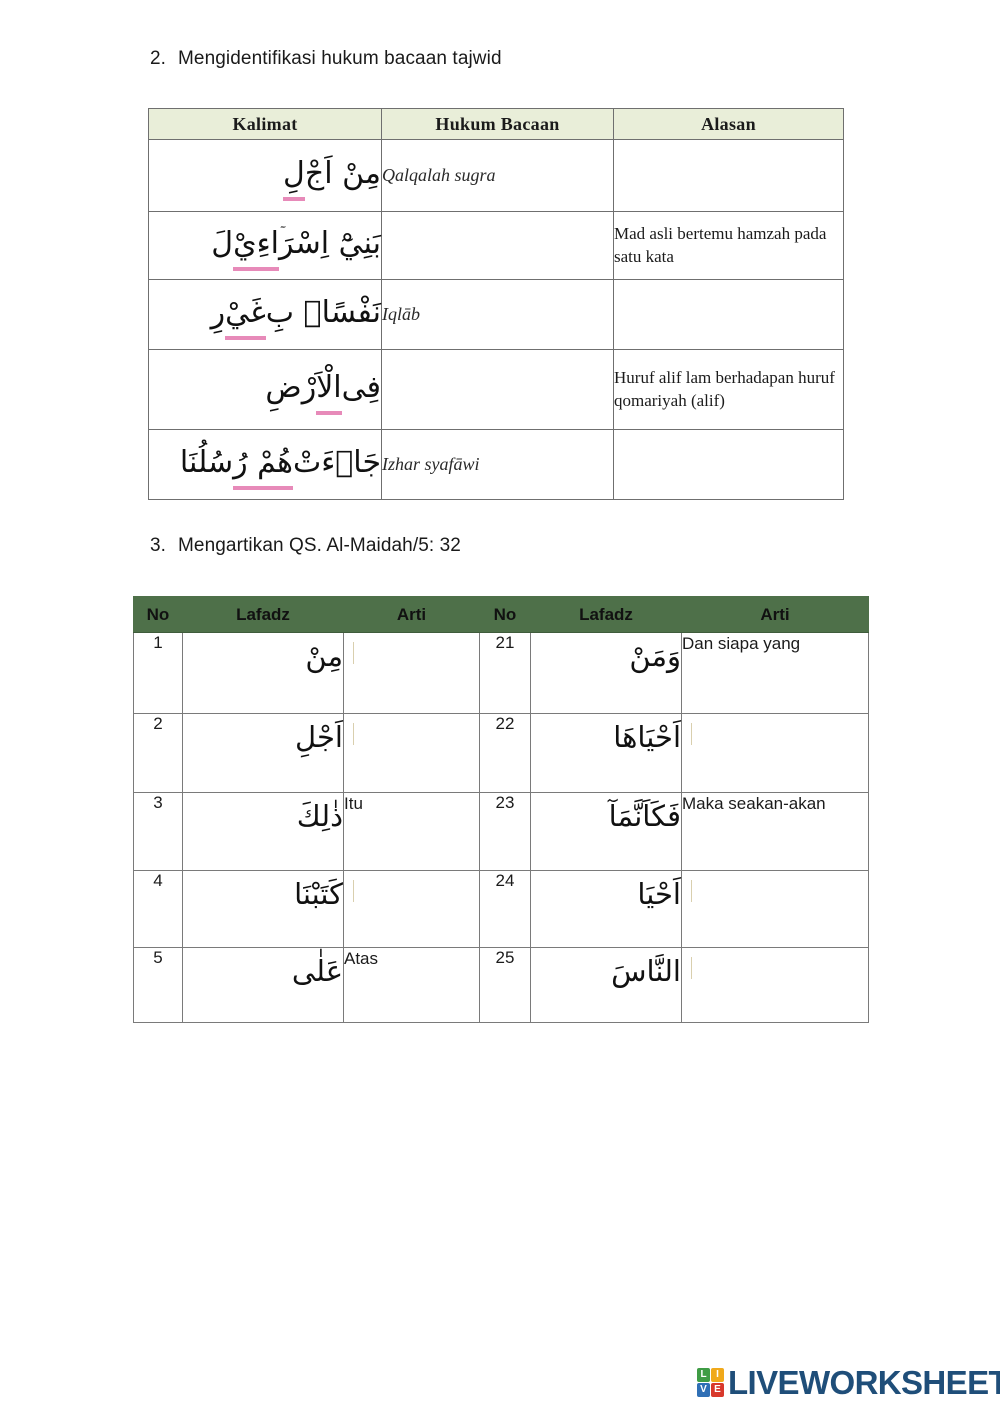 This screenshot has height=1413, width=1000. Describe the element at coordinates (505, 985) in the screenshot. I see `arti-no-right: 25` at that location.